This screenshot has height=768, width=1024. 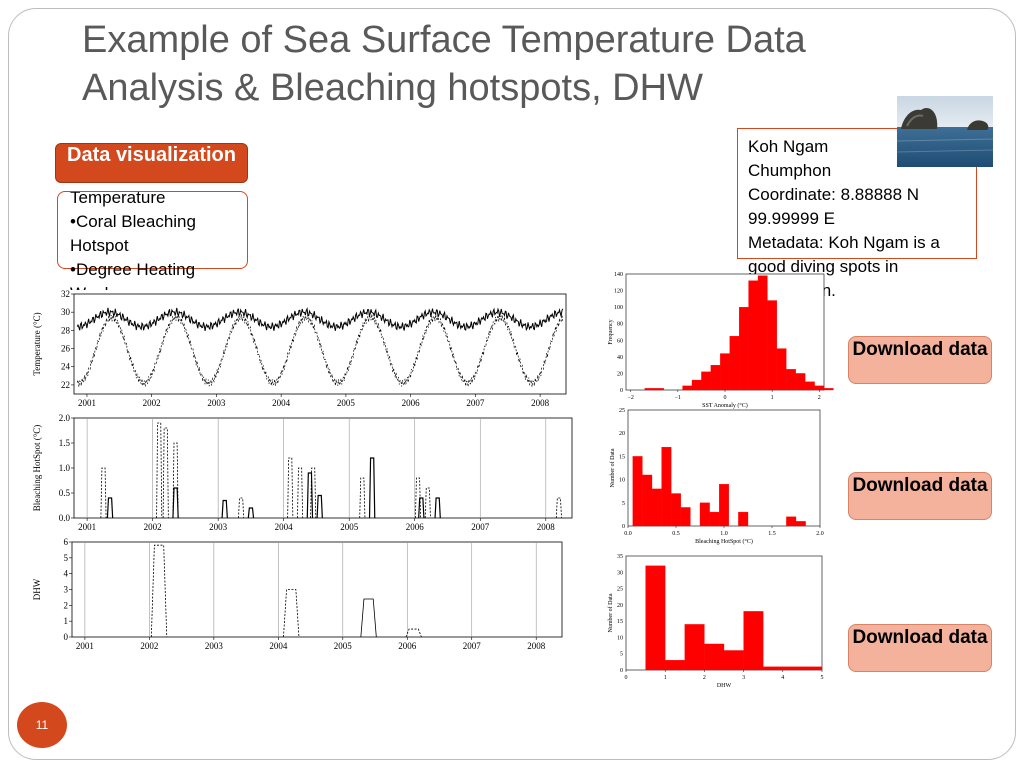 What do you see at coordinates (37, 589) in the screenshot?
I see `y-axis-label: DHW` at bounding box center [37, 589].